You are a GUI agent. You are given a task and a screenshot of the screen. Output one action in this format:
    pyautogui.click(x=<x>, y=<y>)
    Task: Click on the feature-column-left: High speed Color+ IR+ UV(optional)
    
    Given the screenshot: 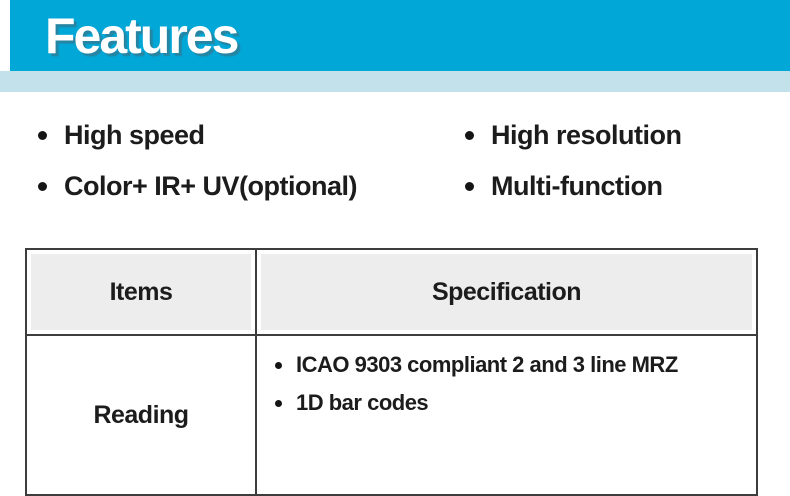 What is the action you would take?
    pyautogui.click(x=251, y=170)
    